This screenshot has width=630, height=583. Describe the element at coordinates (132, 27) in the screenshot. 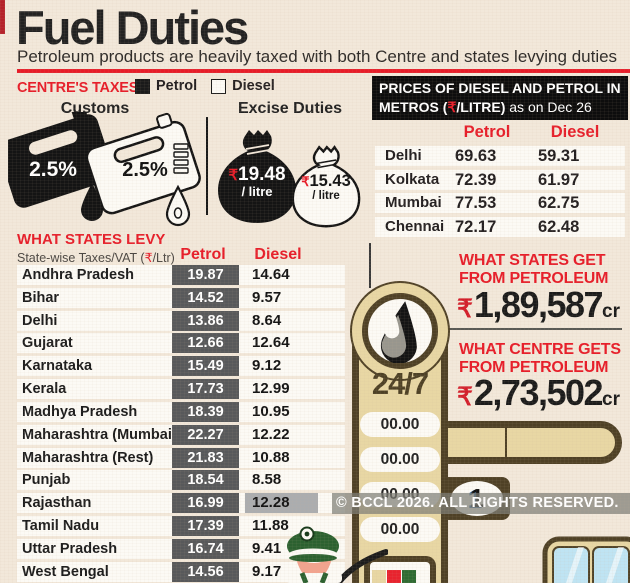

I see `page-title: Fuel Duties` at that location.